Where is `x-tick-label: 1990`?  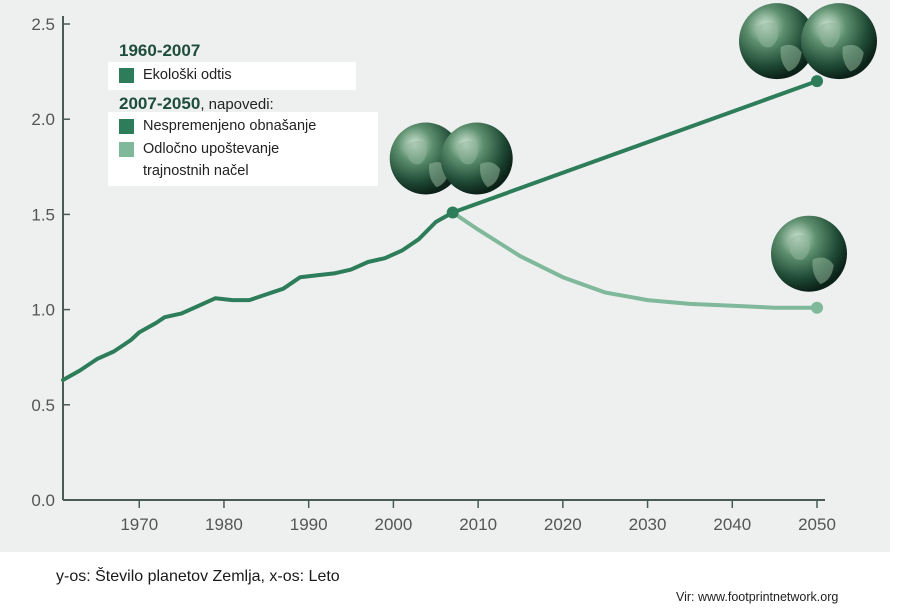 x-tick-label: 1990 is located at coordinates (309, 524).